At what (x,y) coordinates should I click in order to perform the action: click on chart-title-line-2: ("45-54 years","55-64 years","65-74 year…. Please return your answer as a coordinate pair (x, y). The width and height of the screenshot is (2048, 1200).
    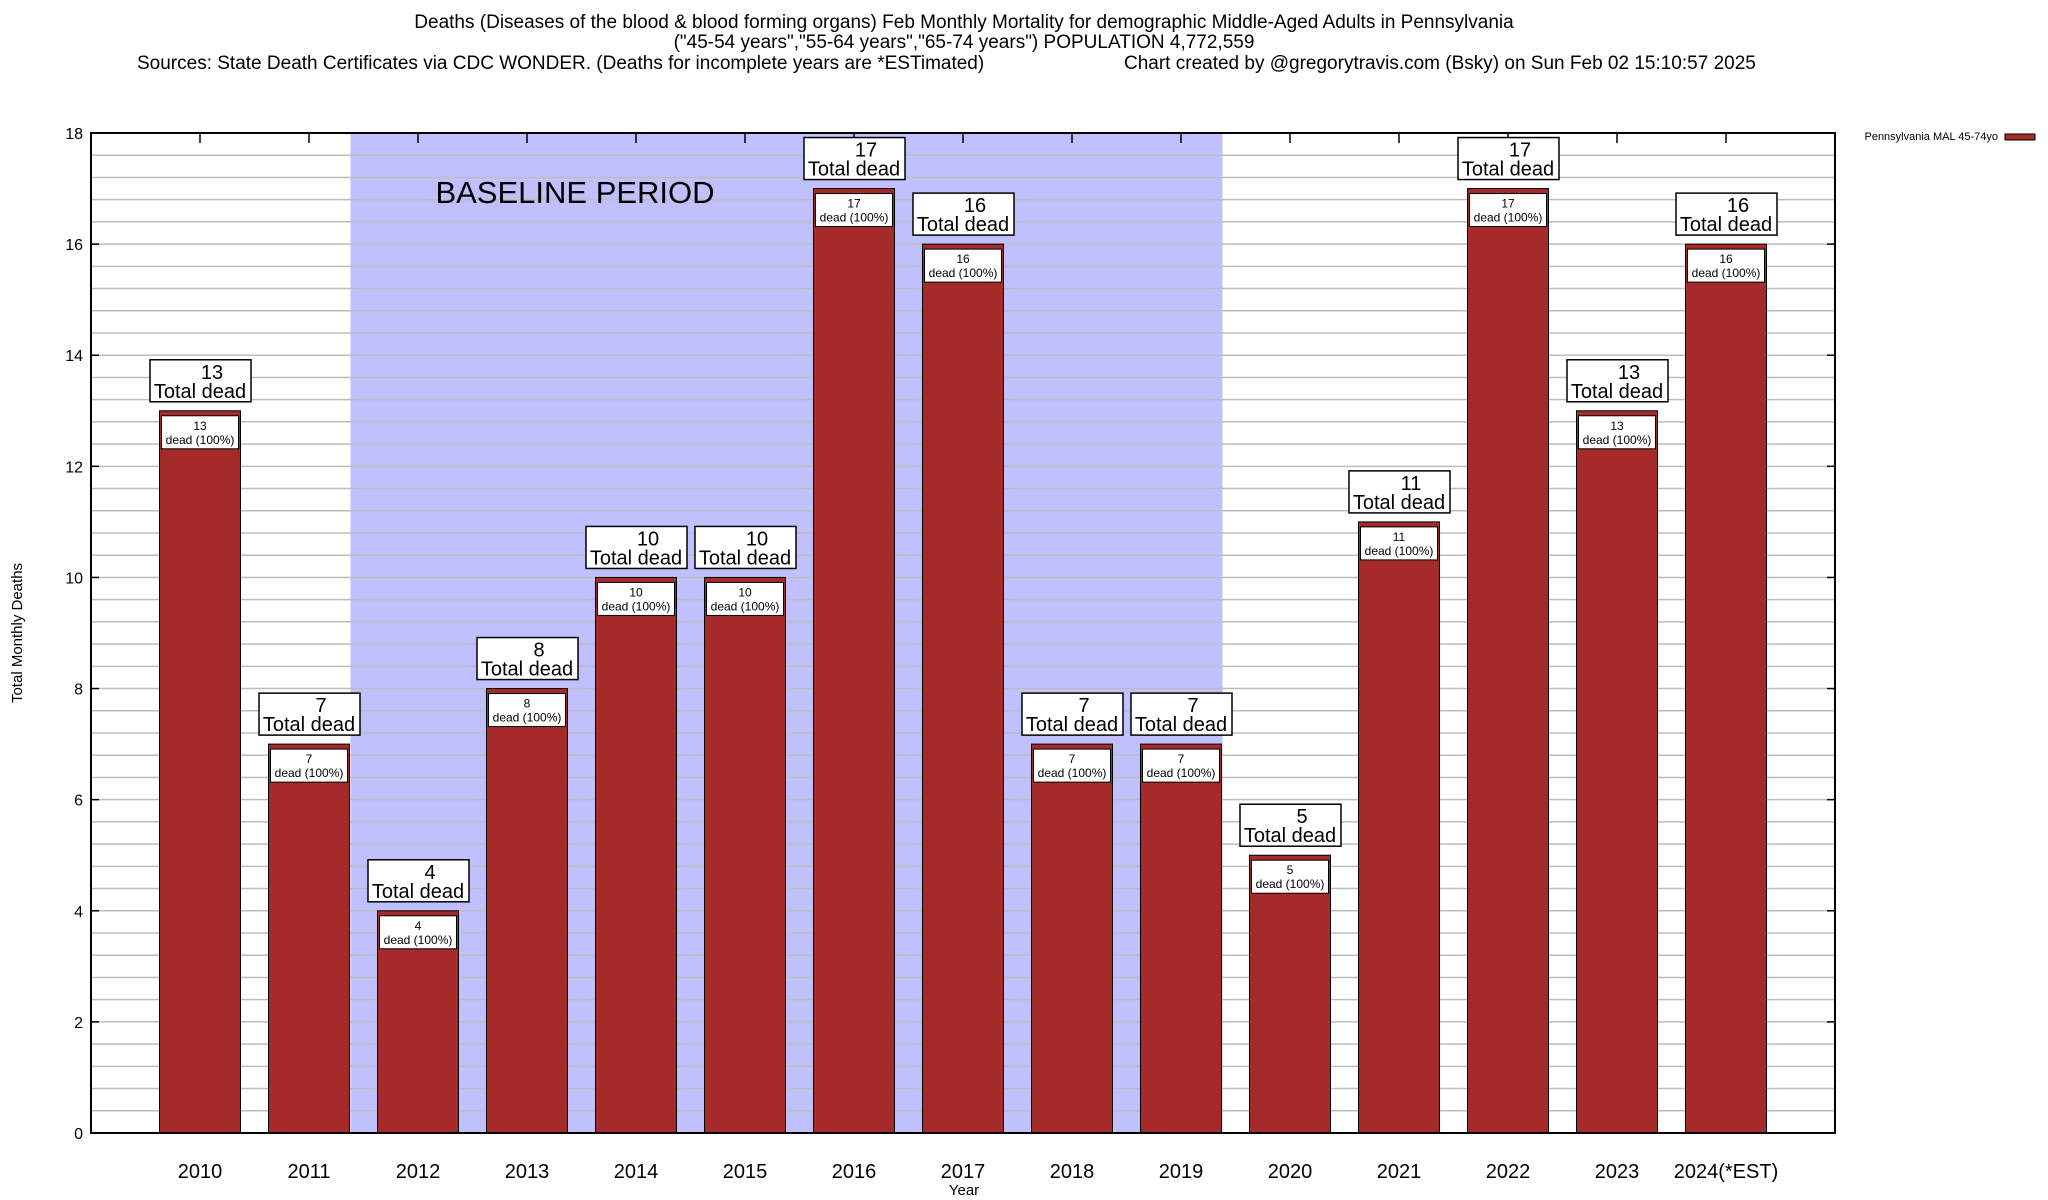
    Looking at the image, I should click on (964, 42).